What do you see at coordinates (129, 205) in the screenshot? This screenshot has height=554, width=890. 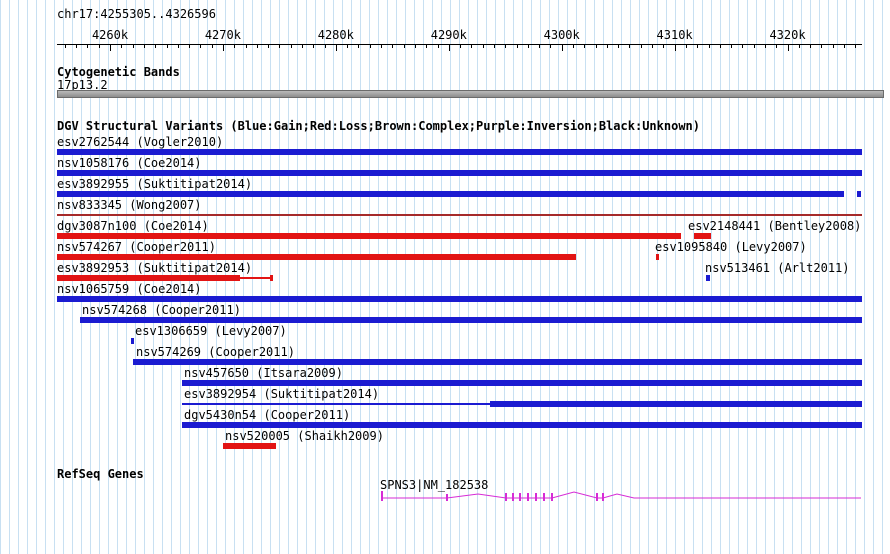 I see `variant-label: nsv833345 (Wong2007)` at bounding box center [129, 205].